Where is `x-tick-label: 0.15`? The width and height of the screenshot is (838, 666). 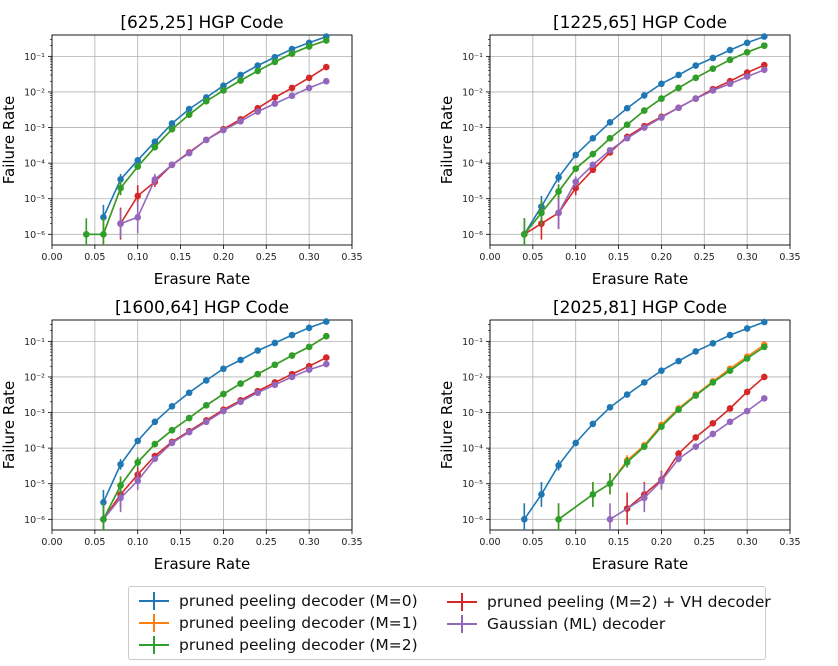 x-tick-label: 0.15 is located at coordinates (180, 542).